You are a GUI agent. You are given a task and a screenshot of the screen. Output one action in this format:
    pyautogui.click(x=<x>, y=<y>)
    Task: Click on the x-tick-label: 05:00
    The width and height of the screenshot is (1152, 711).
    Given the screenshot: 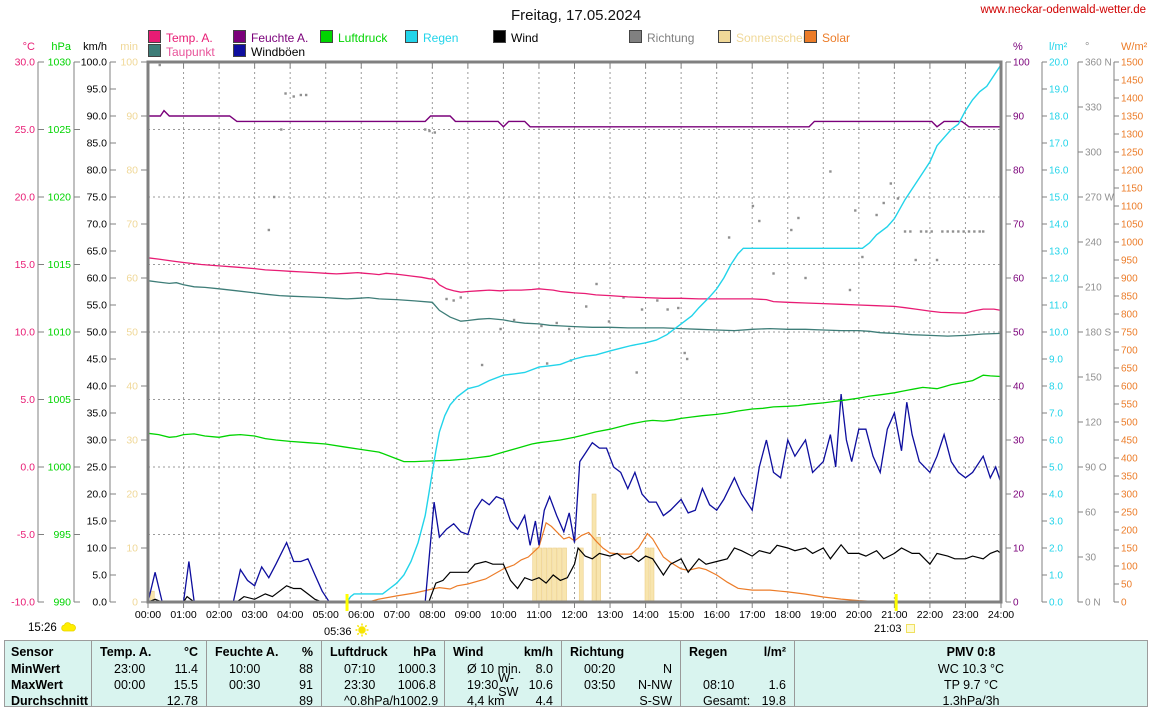 What is the action you would take?
    pyautogui.click(x=325, y=615)
    